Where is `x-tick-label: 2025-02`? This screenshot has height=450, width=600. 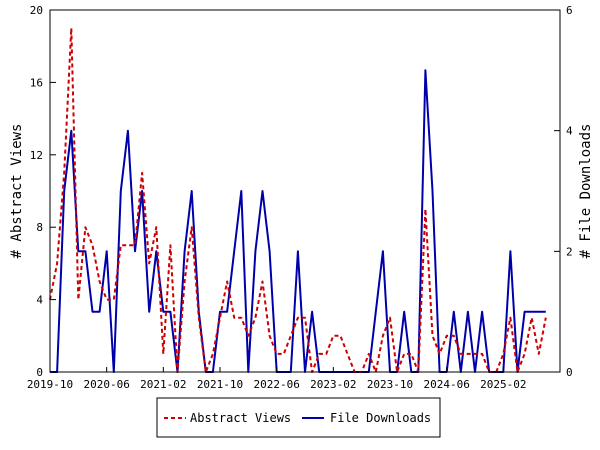 x-tick-label: 2025-02 is located at coordinates (503, 384).